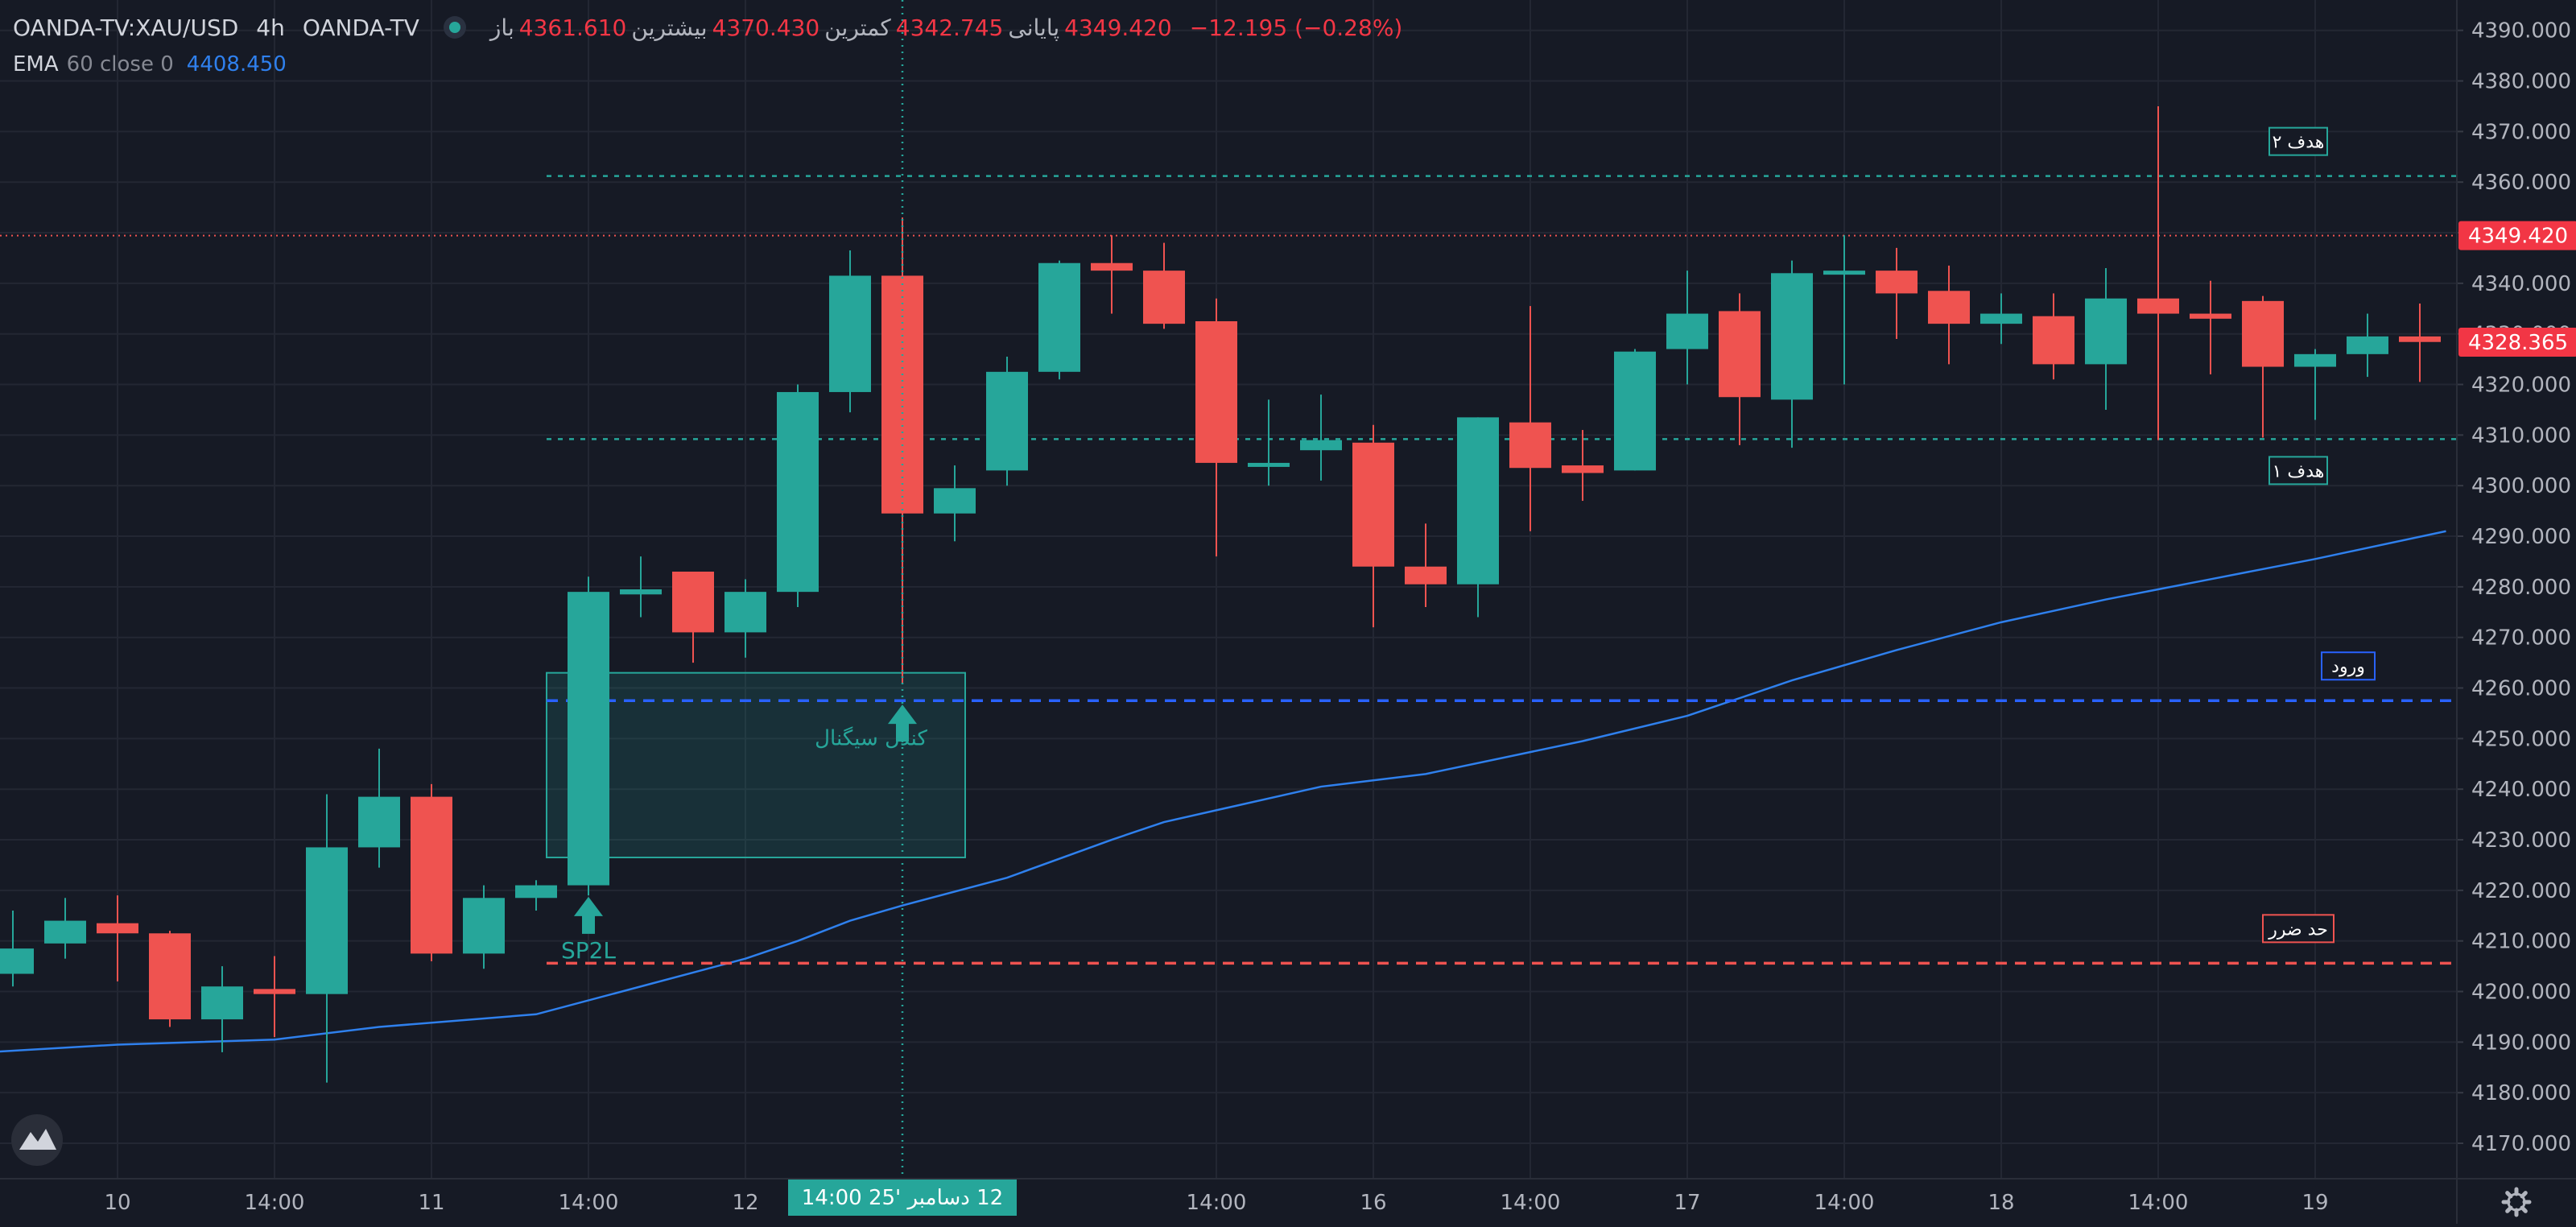  I want to click on timeframe-label: 4h, so click(270, 27).